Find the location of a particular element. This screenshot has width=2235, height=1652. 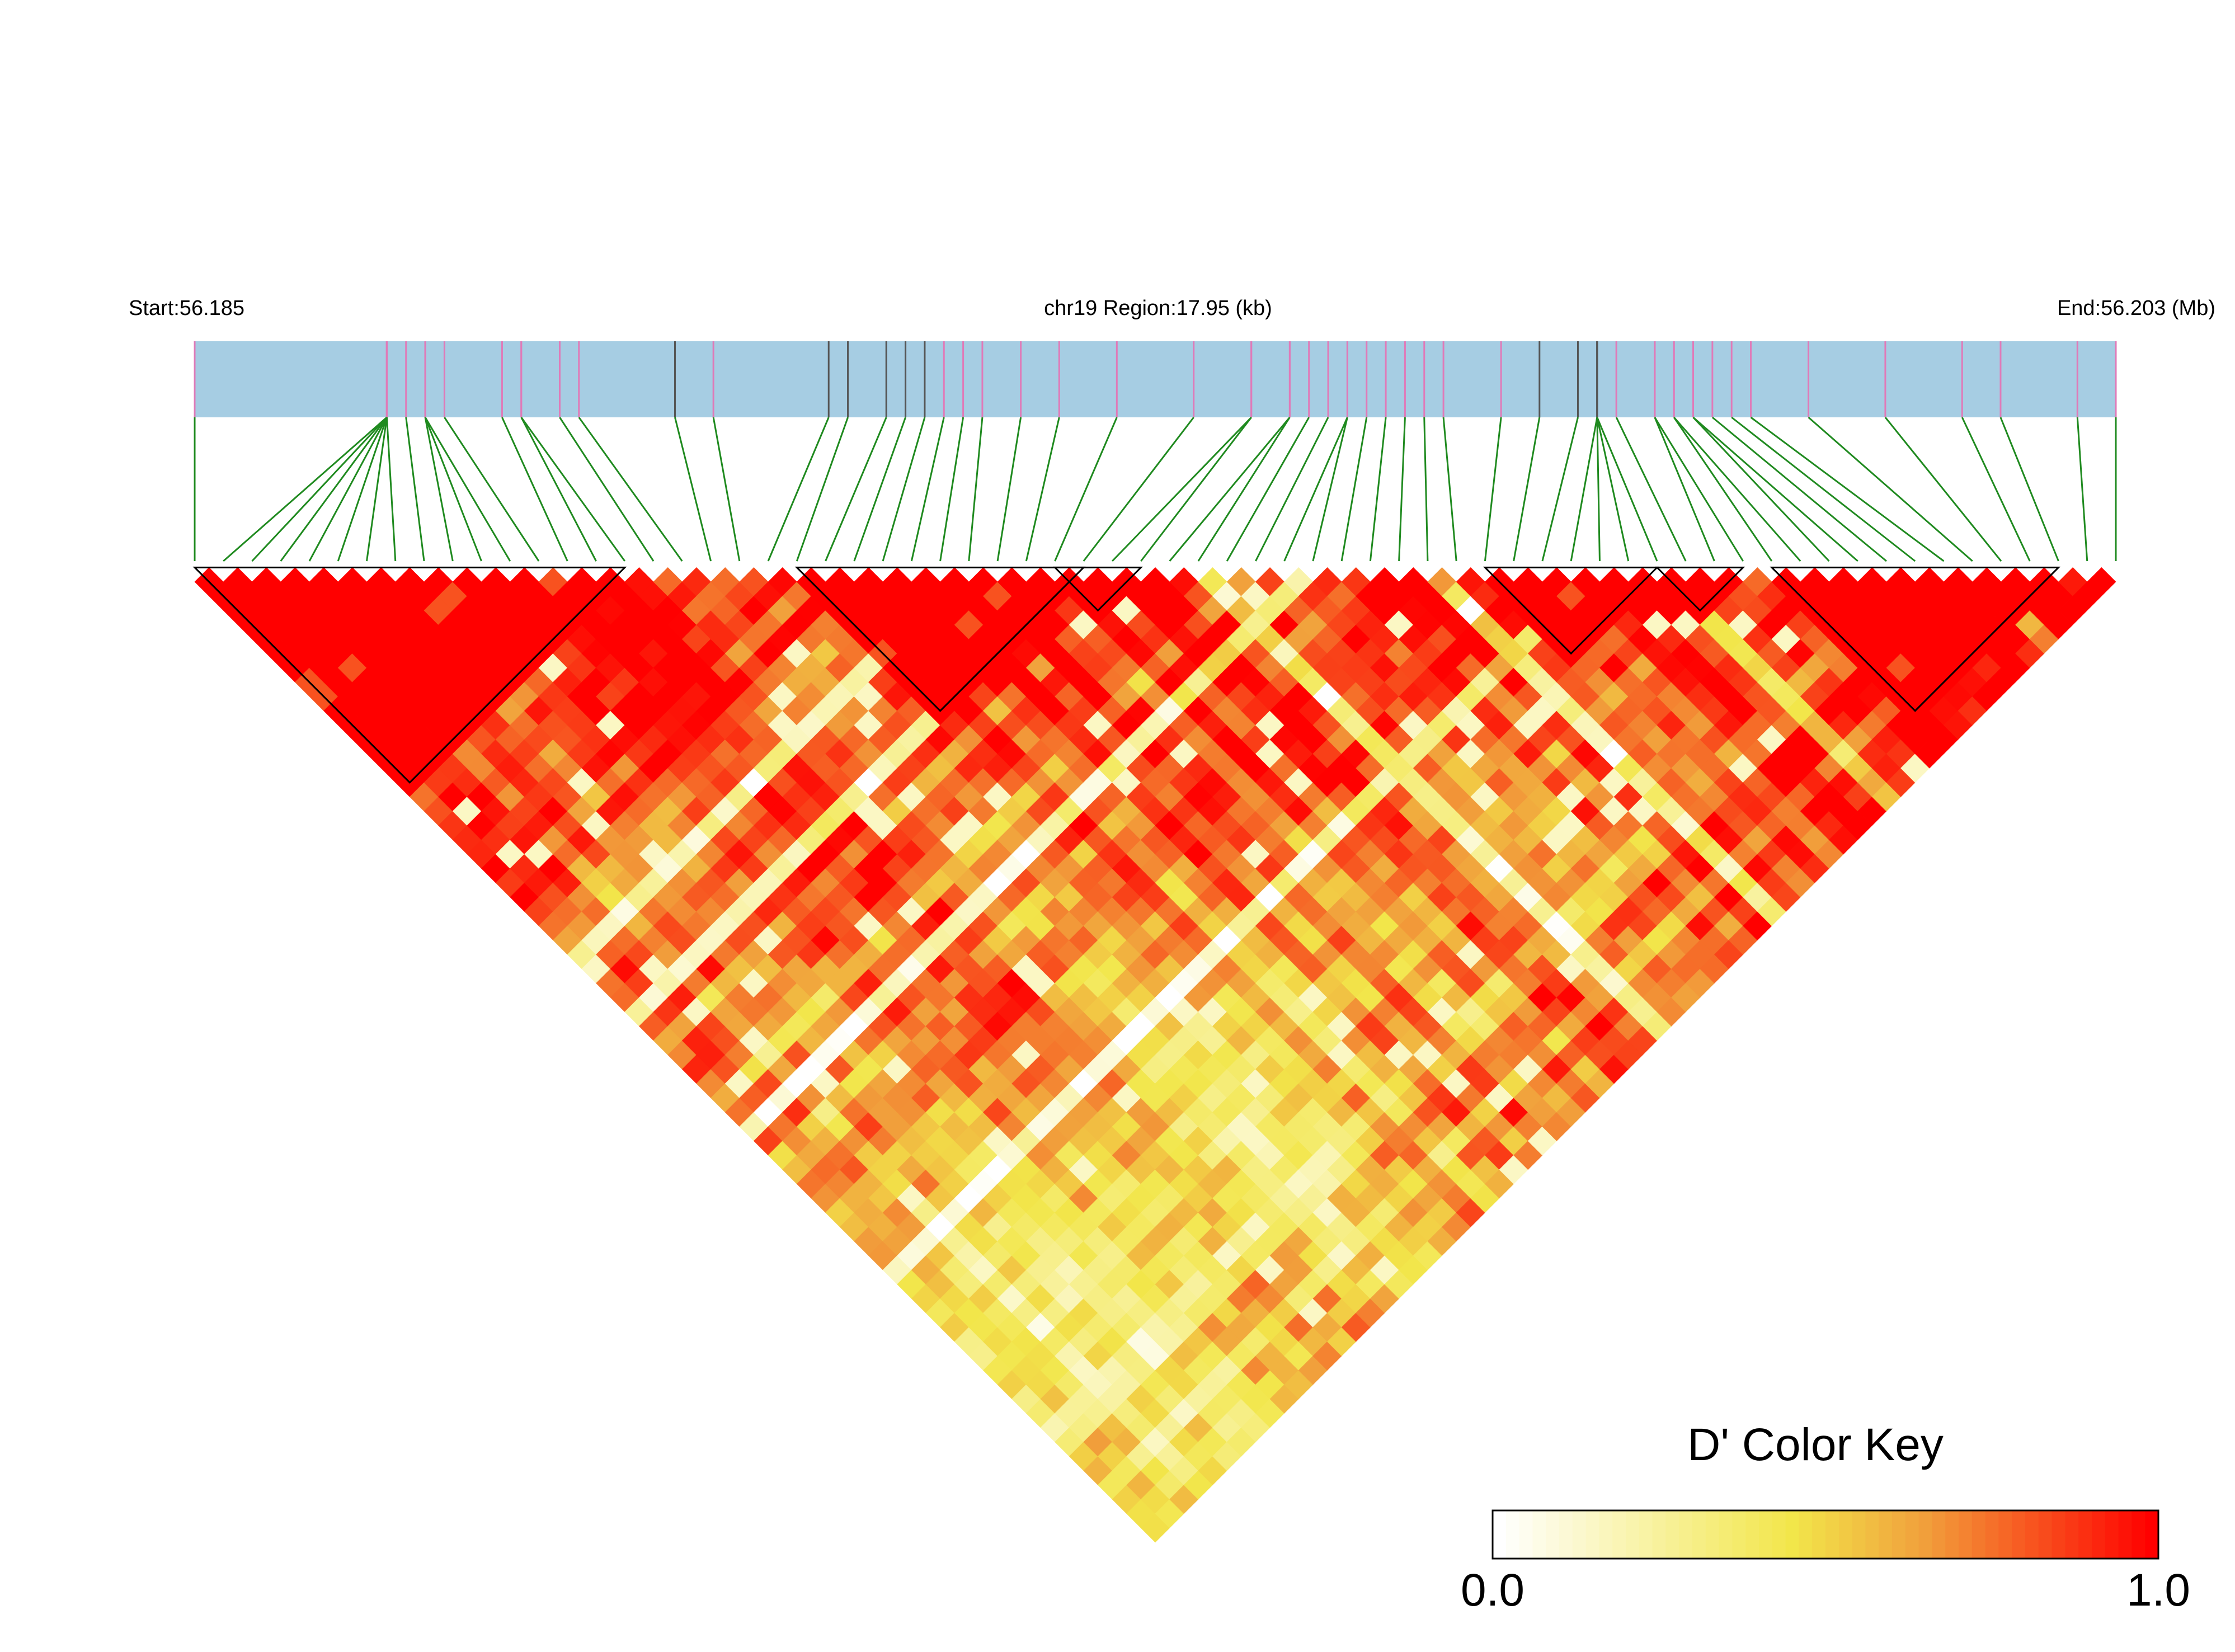

snp-connector-lines is located at coordinates (1155, 489).